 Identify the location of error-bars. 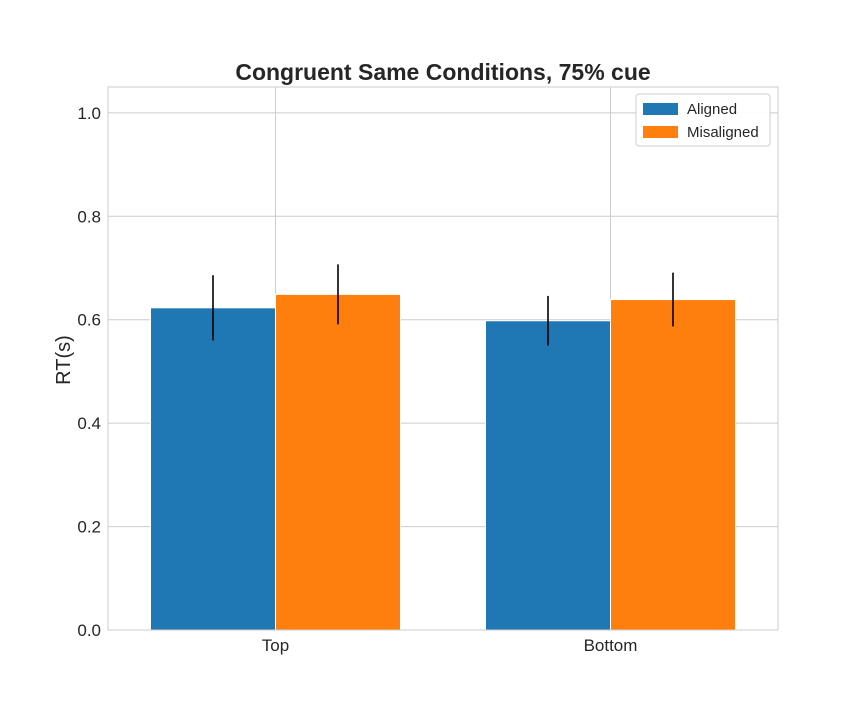
(443, 305).